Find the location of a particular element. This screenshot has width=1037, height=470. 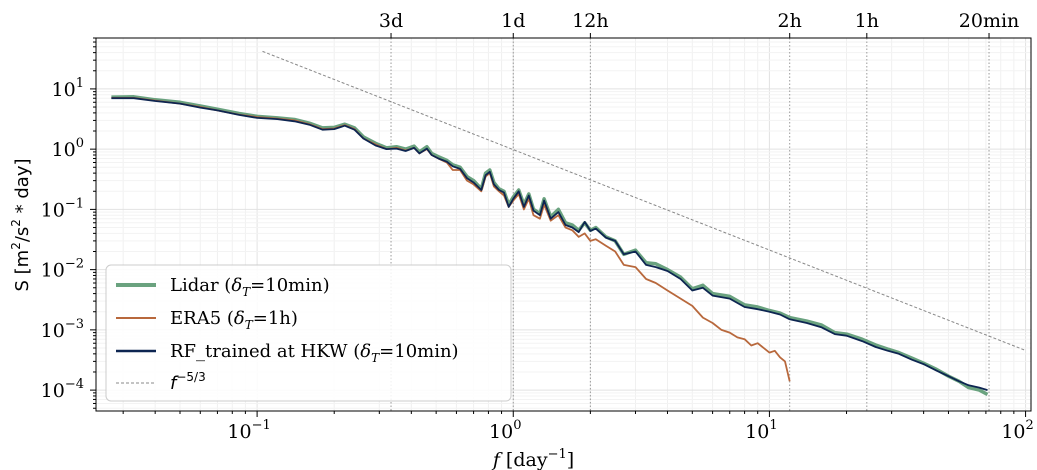

y-axis-label-mid: /s is located at coordinates (22, 234).